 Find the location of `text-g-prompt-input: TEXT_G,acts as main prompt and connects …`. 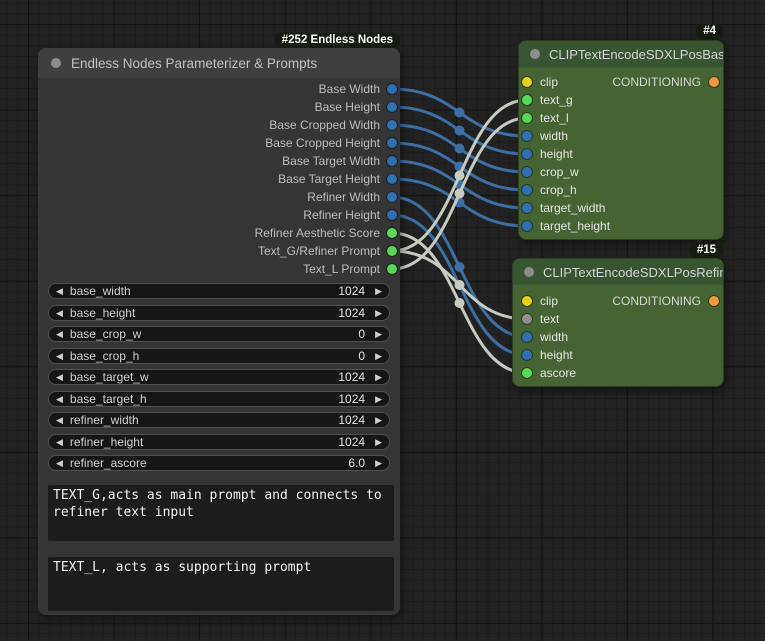

text-g-prompt-input: TEXT_G,acts as main prompt and connects … is located at coordinates (221, 513).